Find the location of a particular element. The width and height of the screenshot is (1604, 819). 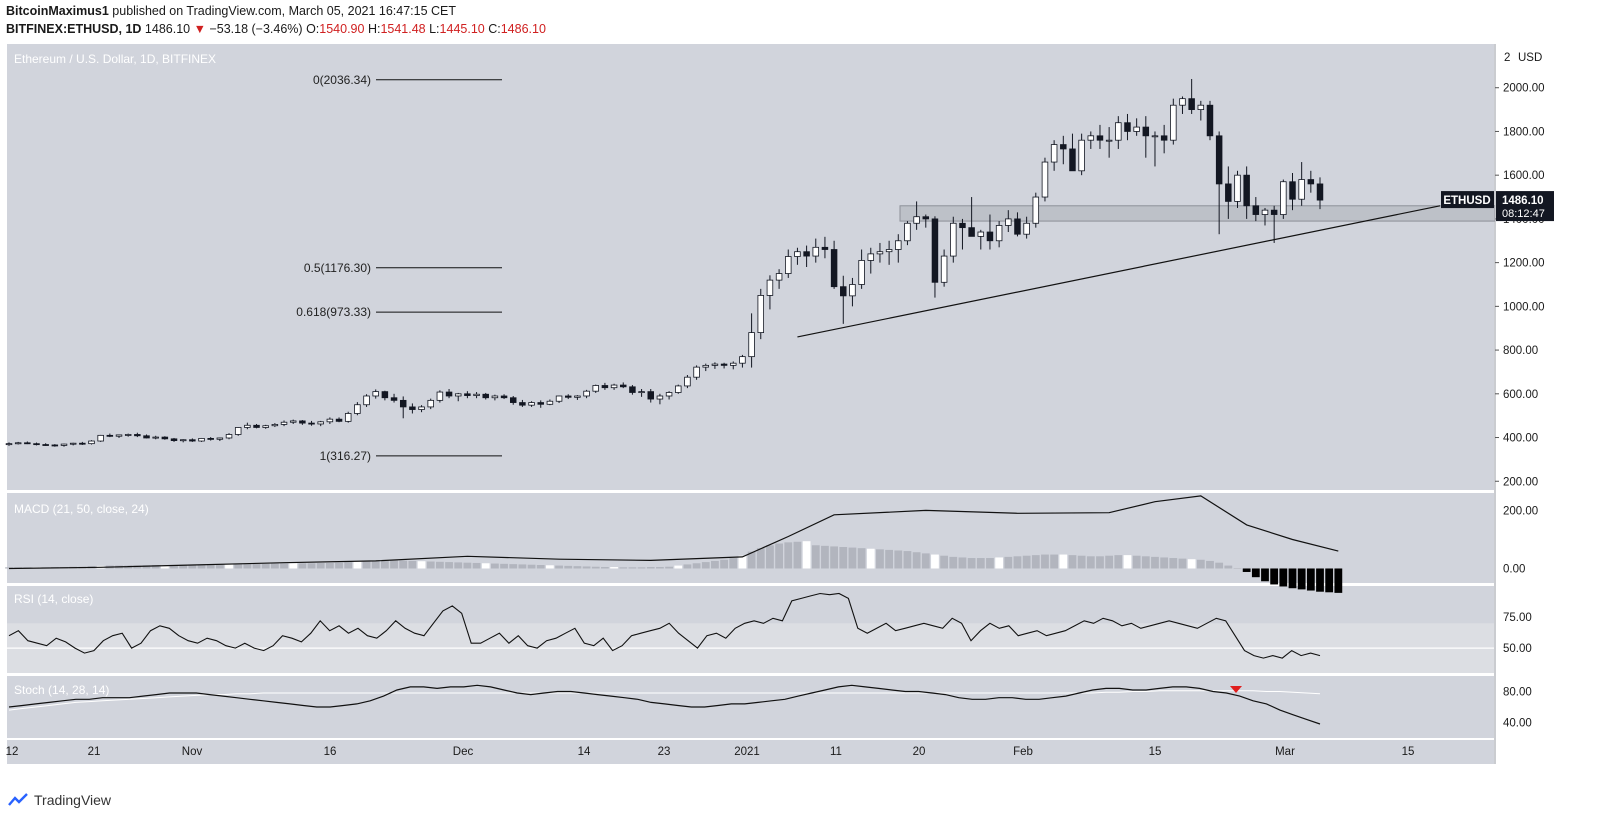

rsi-y-label: 75.00 is located at coordinates (1517, 618).